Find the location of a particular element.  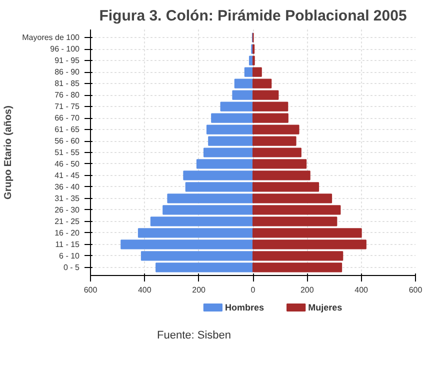

y-tick-label: 86 - 90 is located at coordinates (67, 72).